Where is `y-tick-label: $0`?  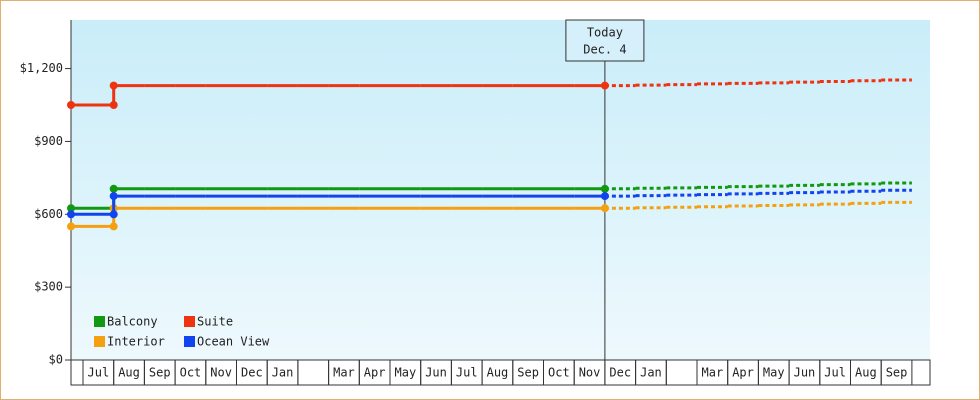 y-tick-label: $0 is located at coordinates (56, 360).